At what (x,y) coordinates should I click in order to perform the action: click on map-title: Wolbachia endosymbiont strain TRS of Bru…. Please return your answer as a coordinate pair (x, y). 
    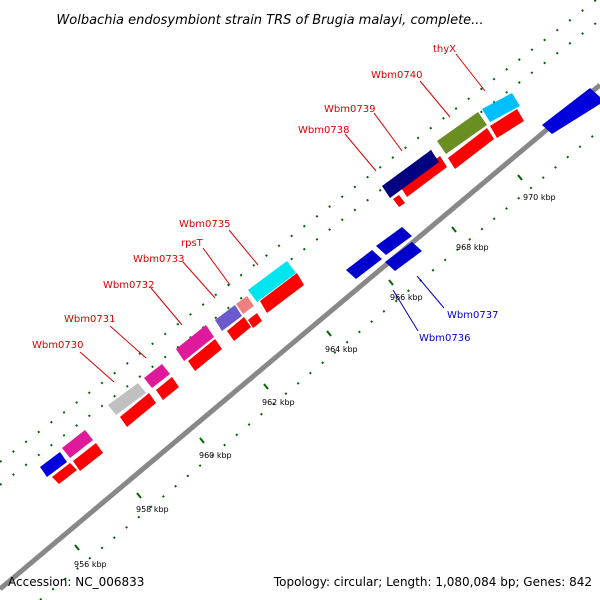
    Looking at the image, I should click on (269, 20).